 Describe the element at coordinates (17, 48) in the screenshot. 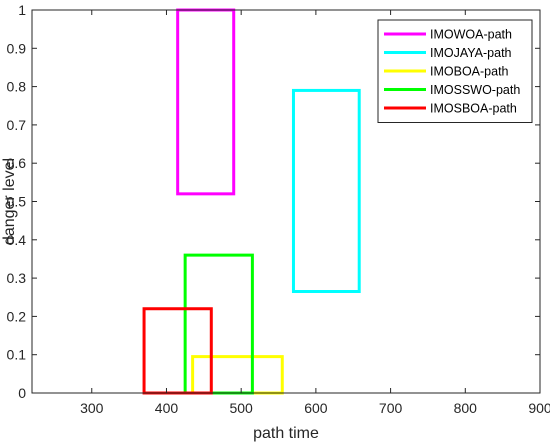

I see `y-tick-label: 0.9` at that location.